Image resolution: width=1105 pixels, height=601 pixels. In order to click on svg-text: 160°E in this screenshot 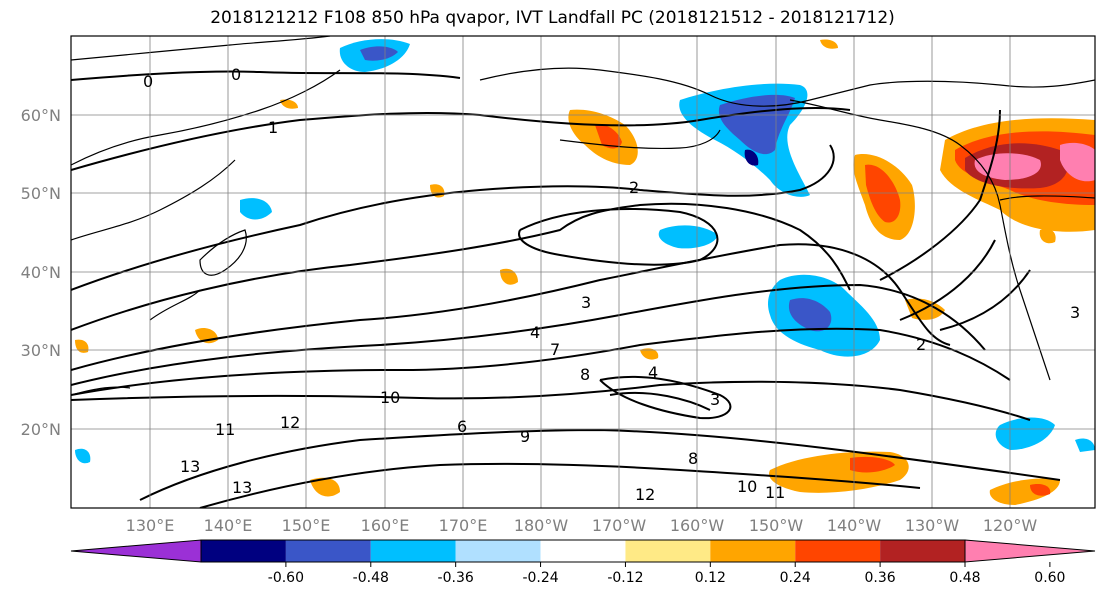, I will do `click(385, 525)`.